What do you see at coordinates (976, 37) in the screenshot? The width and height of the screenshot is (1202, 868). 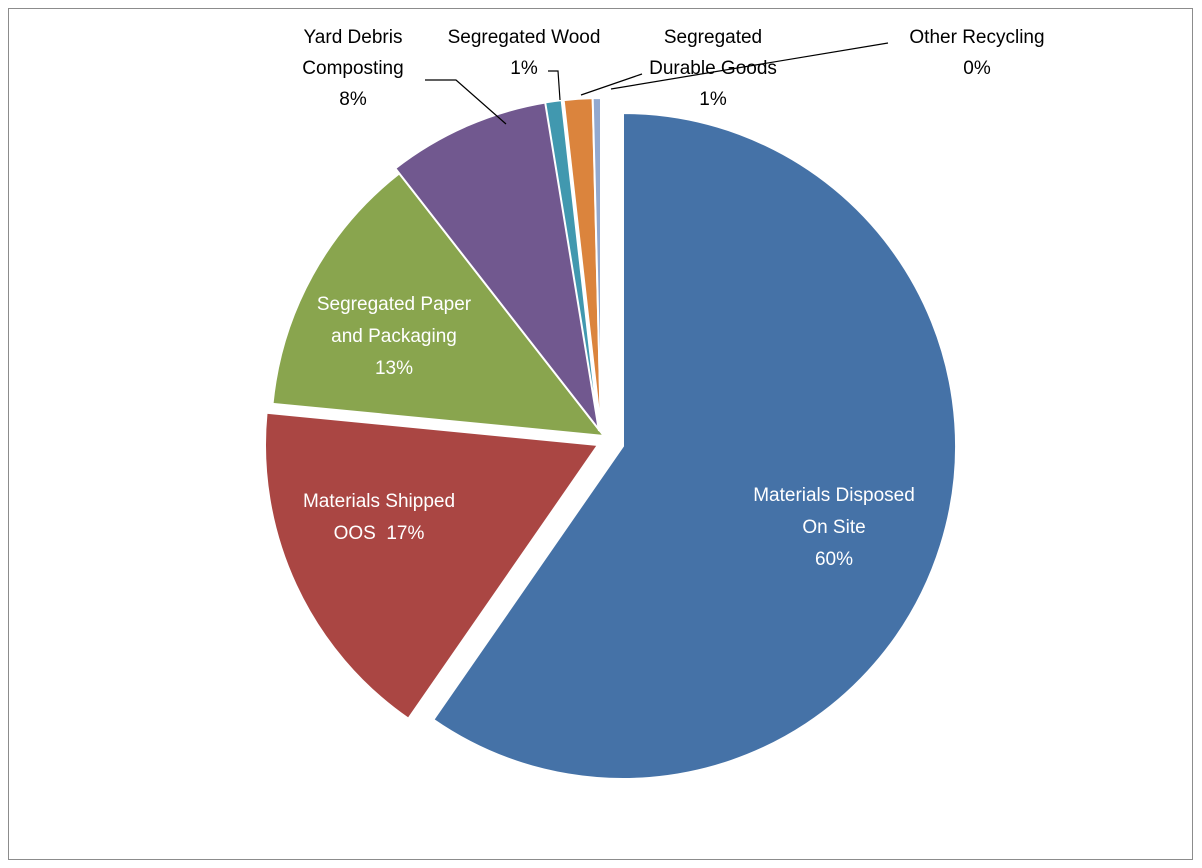 I see `data-label-line: Other Recycling` at bounding box center [976, 37].